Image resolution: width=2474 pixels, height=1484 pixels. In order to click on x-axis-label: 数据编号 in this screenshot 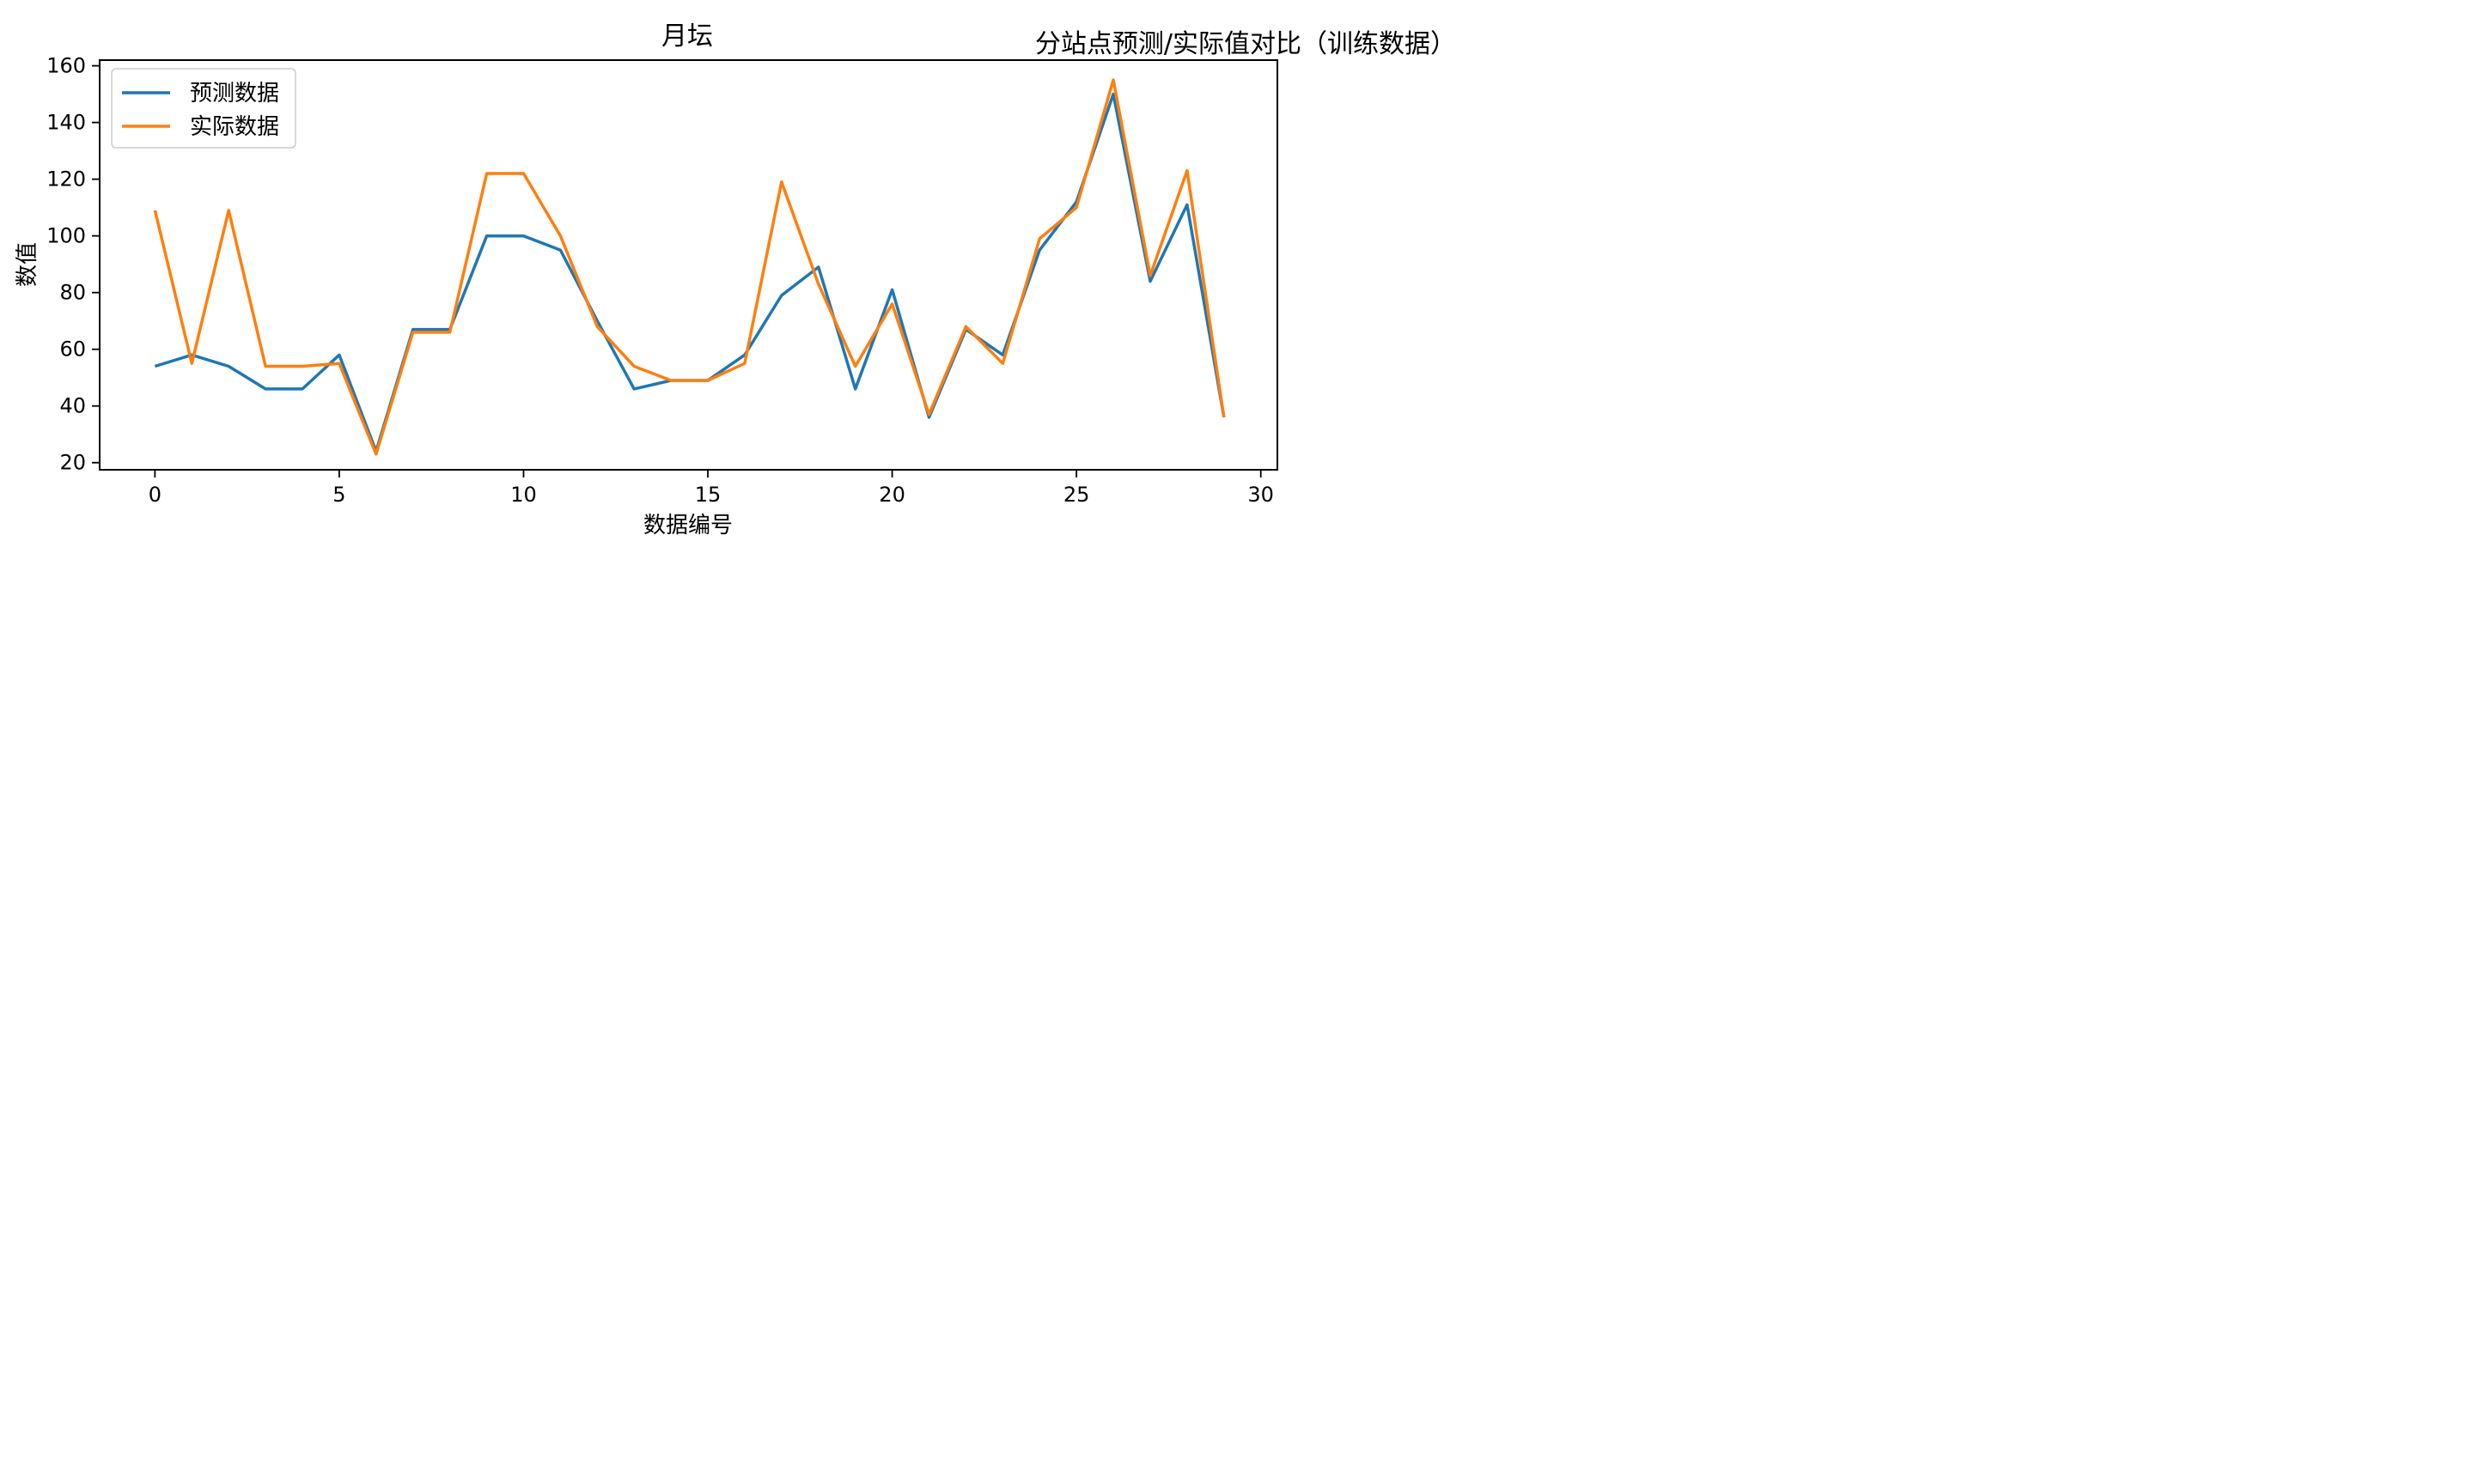, I will do `click(688, 525)`.